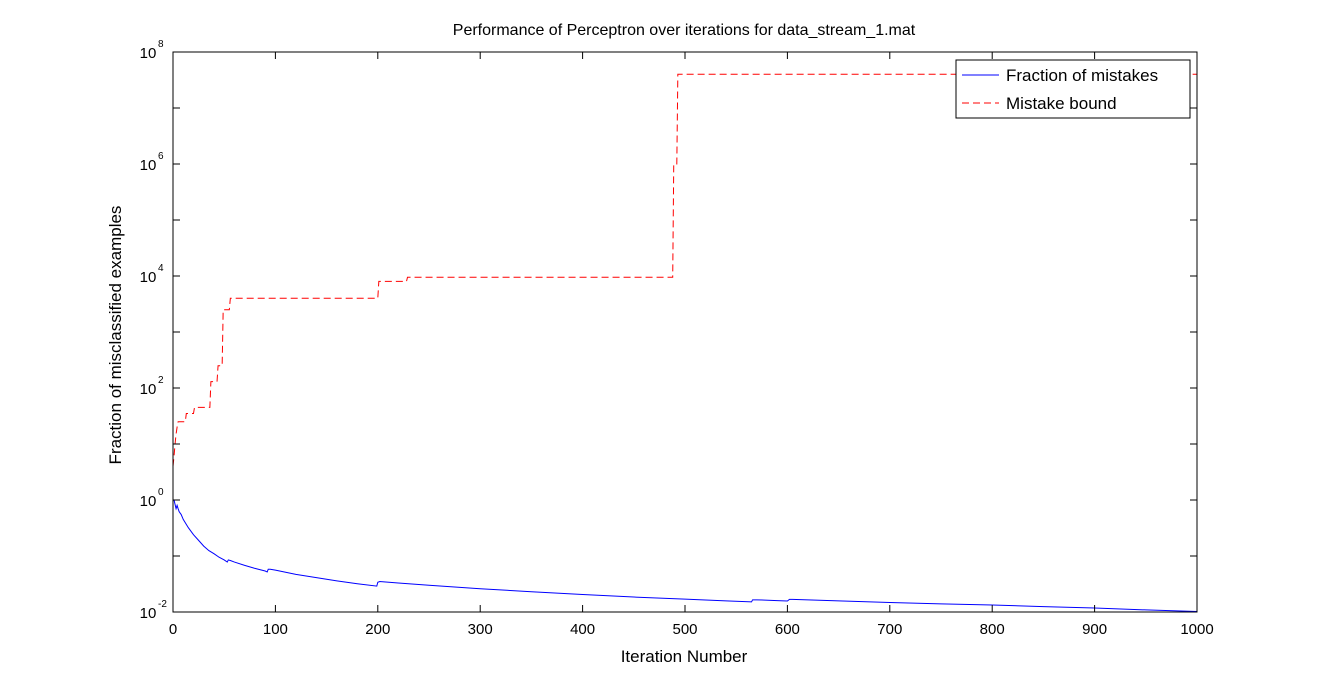 The height and width of the screenshot is (689, 1321). I want to click on legend: Fraction of mistakes Mistake bound, so click(1073, 89).